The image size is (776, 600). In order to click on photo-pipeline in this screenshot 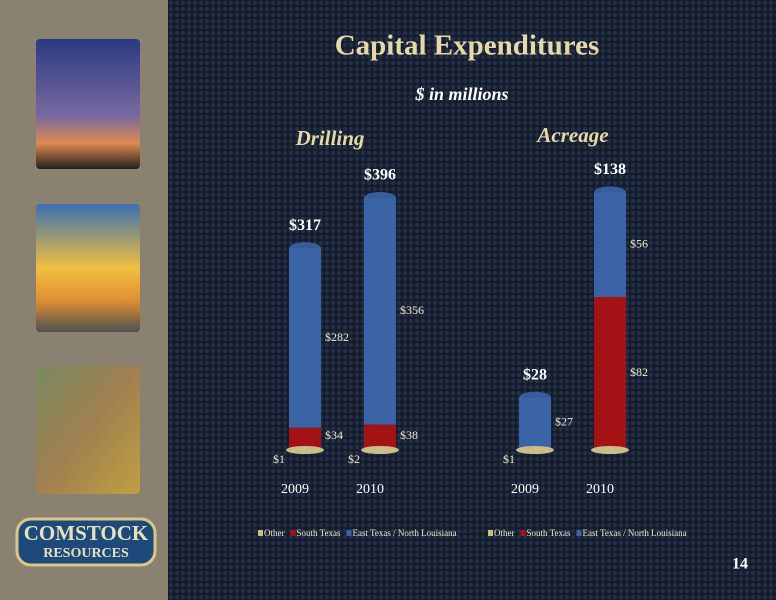, I will do `click(88, 430)`.